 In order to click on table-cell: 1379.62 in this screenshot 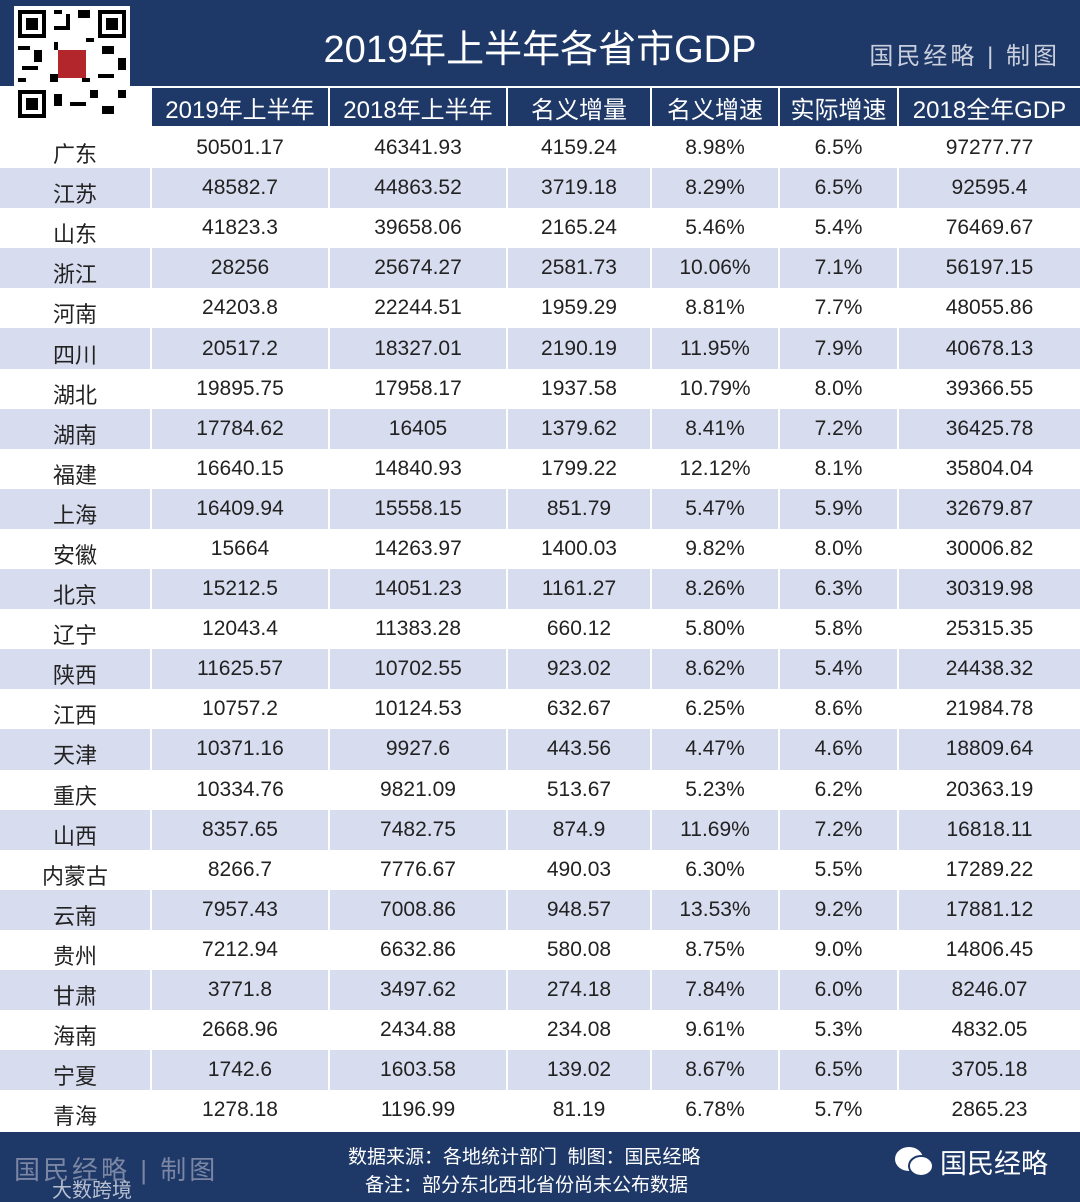, I will do `click(578, 428)`.